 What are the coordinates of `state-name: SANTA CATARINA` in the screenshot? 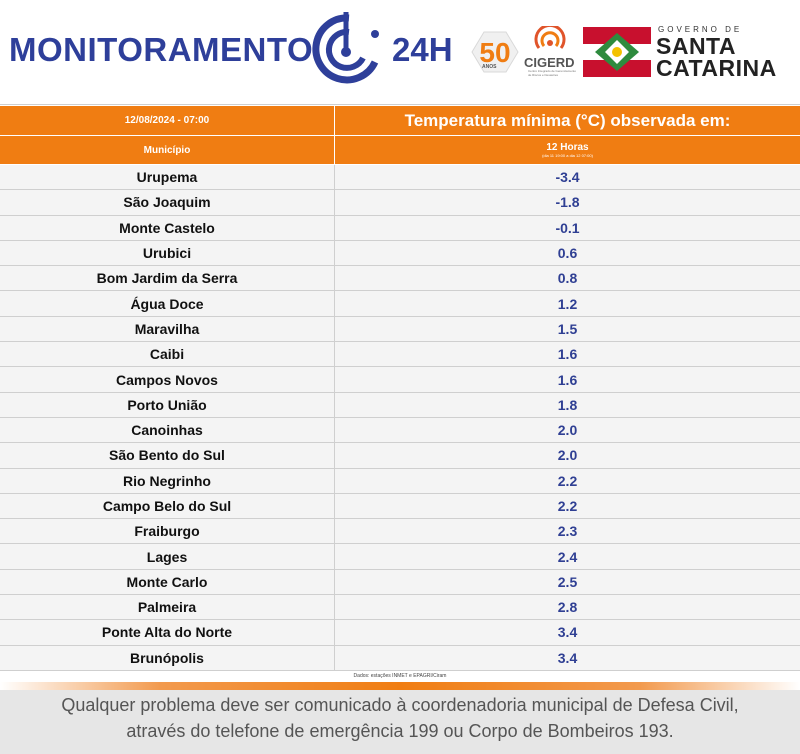 It's located at (716, 57).